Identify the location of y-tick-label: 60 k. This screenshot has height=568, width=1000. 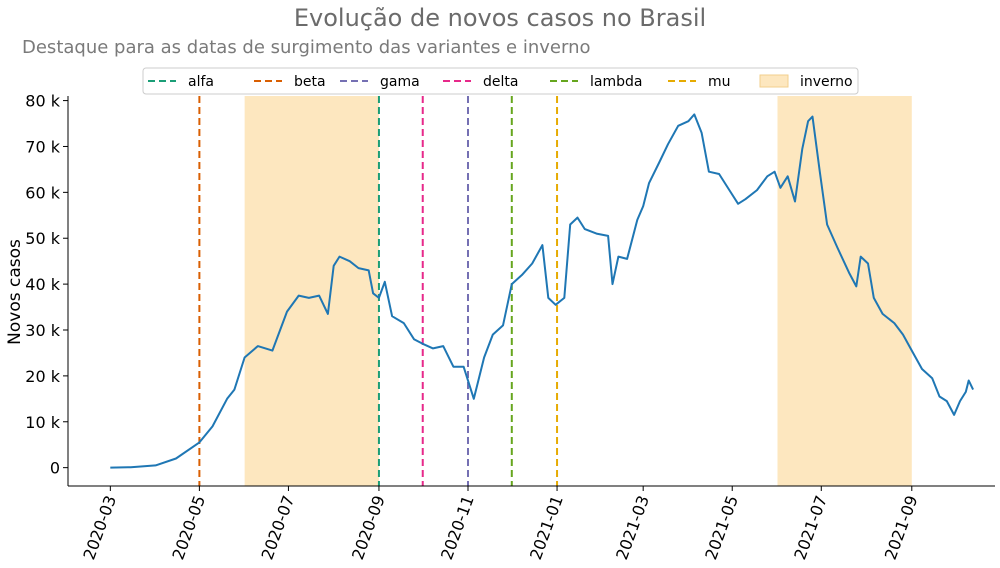
(42, 192).